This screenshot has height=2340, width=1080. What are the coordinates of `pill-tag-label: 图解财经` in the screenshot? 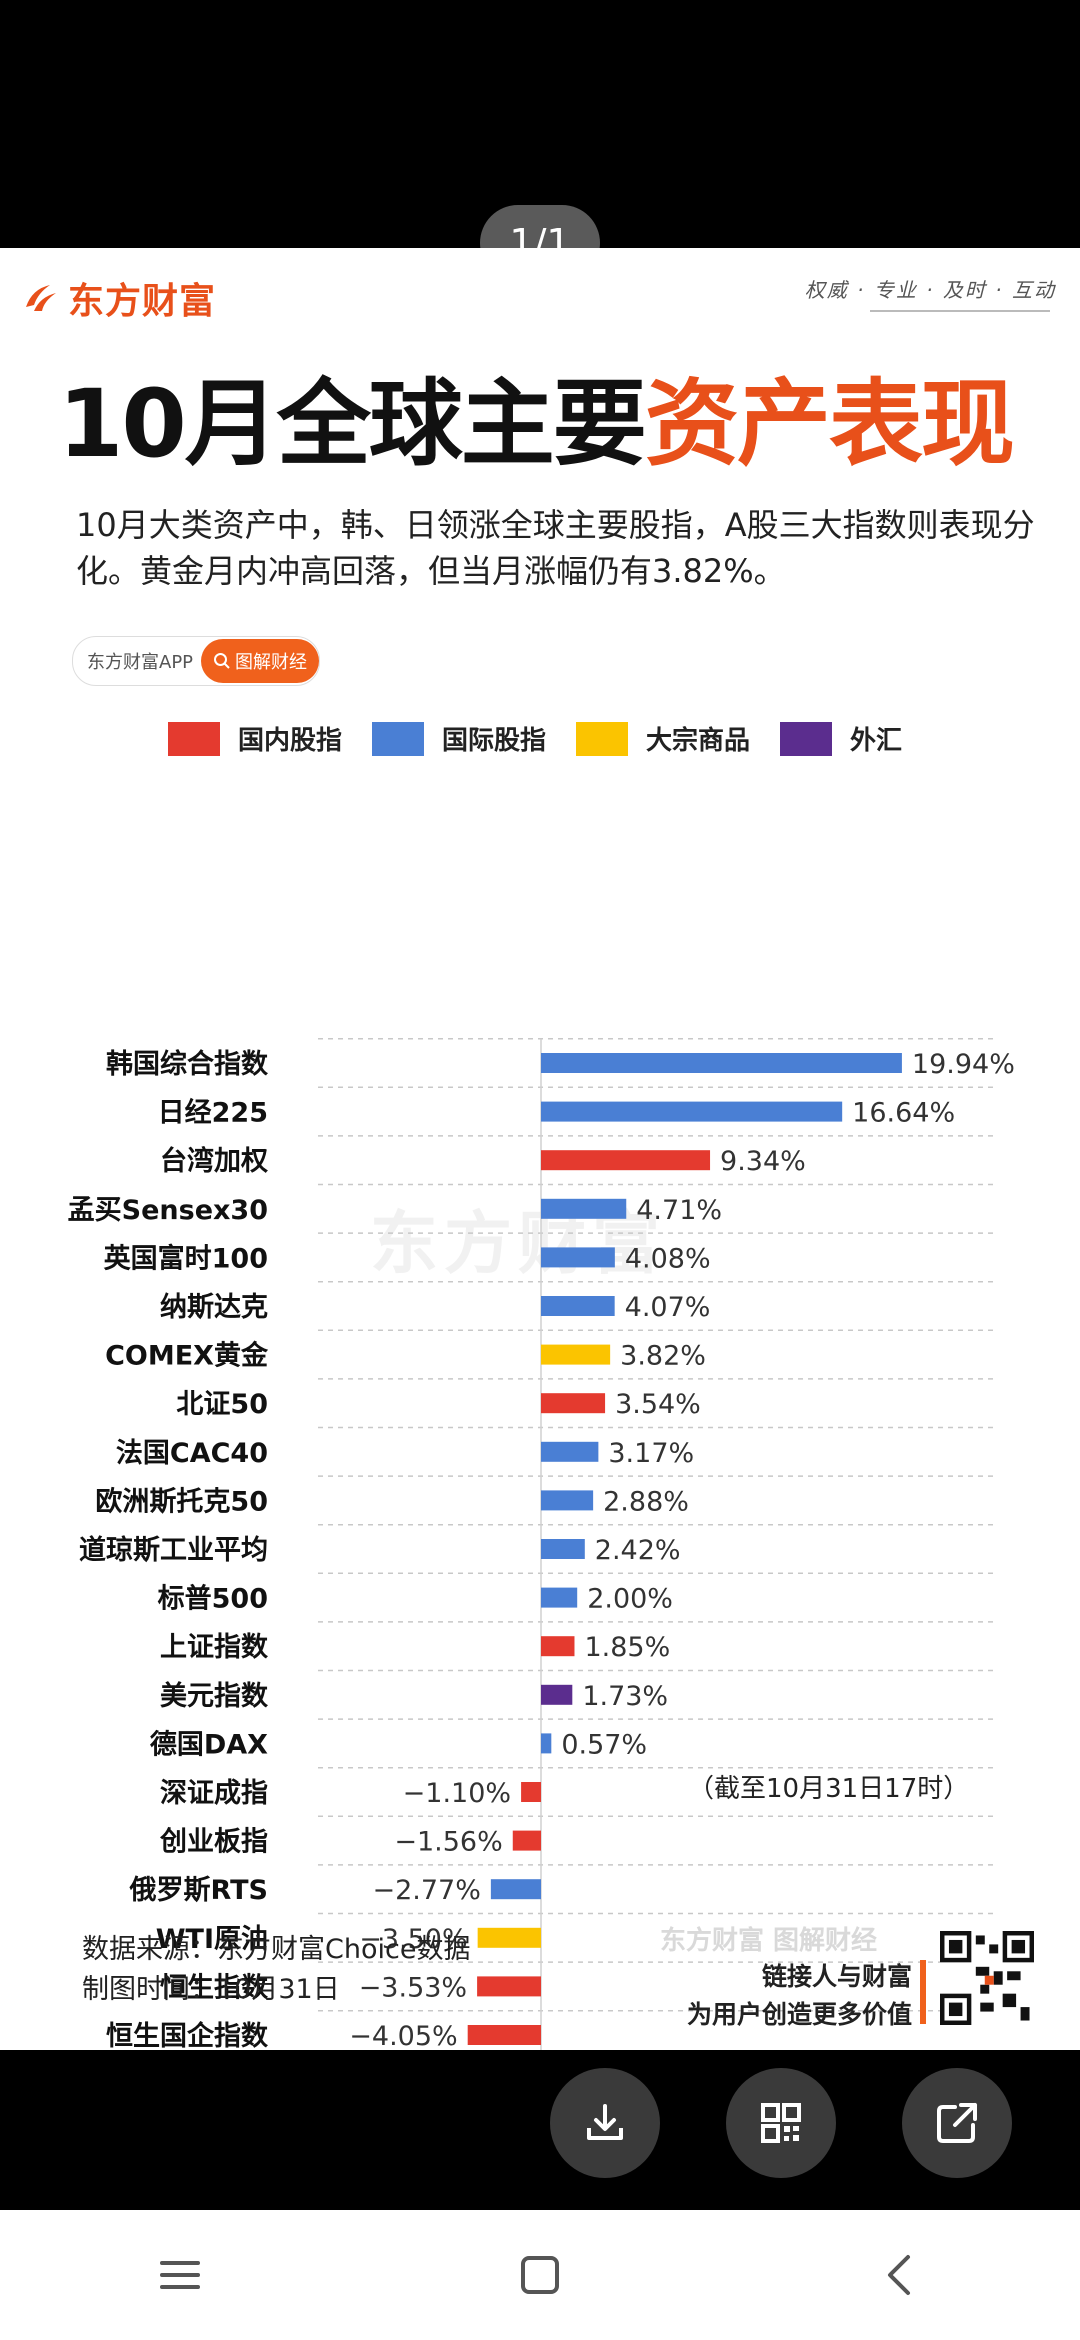 It's located at (271, 662).